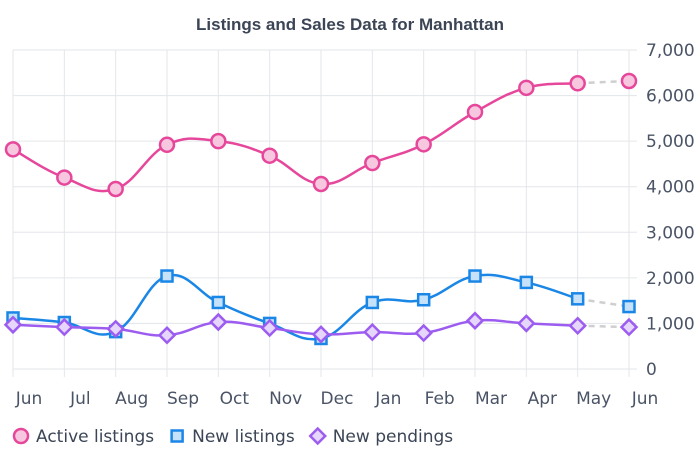 This screenshot has height=460, width=700. I want to click on y-tick-label: 1,000, so click(670, 324).